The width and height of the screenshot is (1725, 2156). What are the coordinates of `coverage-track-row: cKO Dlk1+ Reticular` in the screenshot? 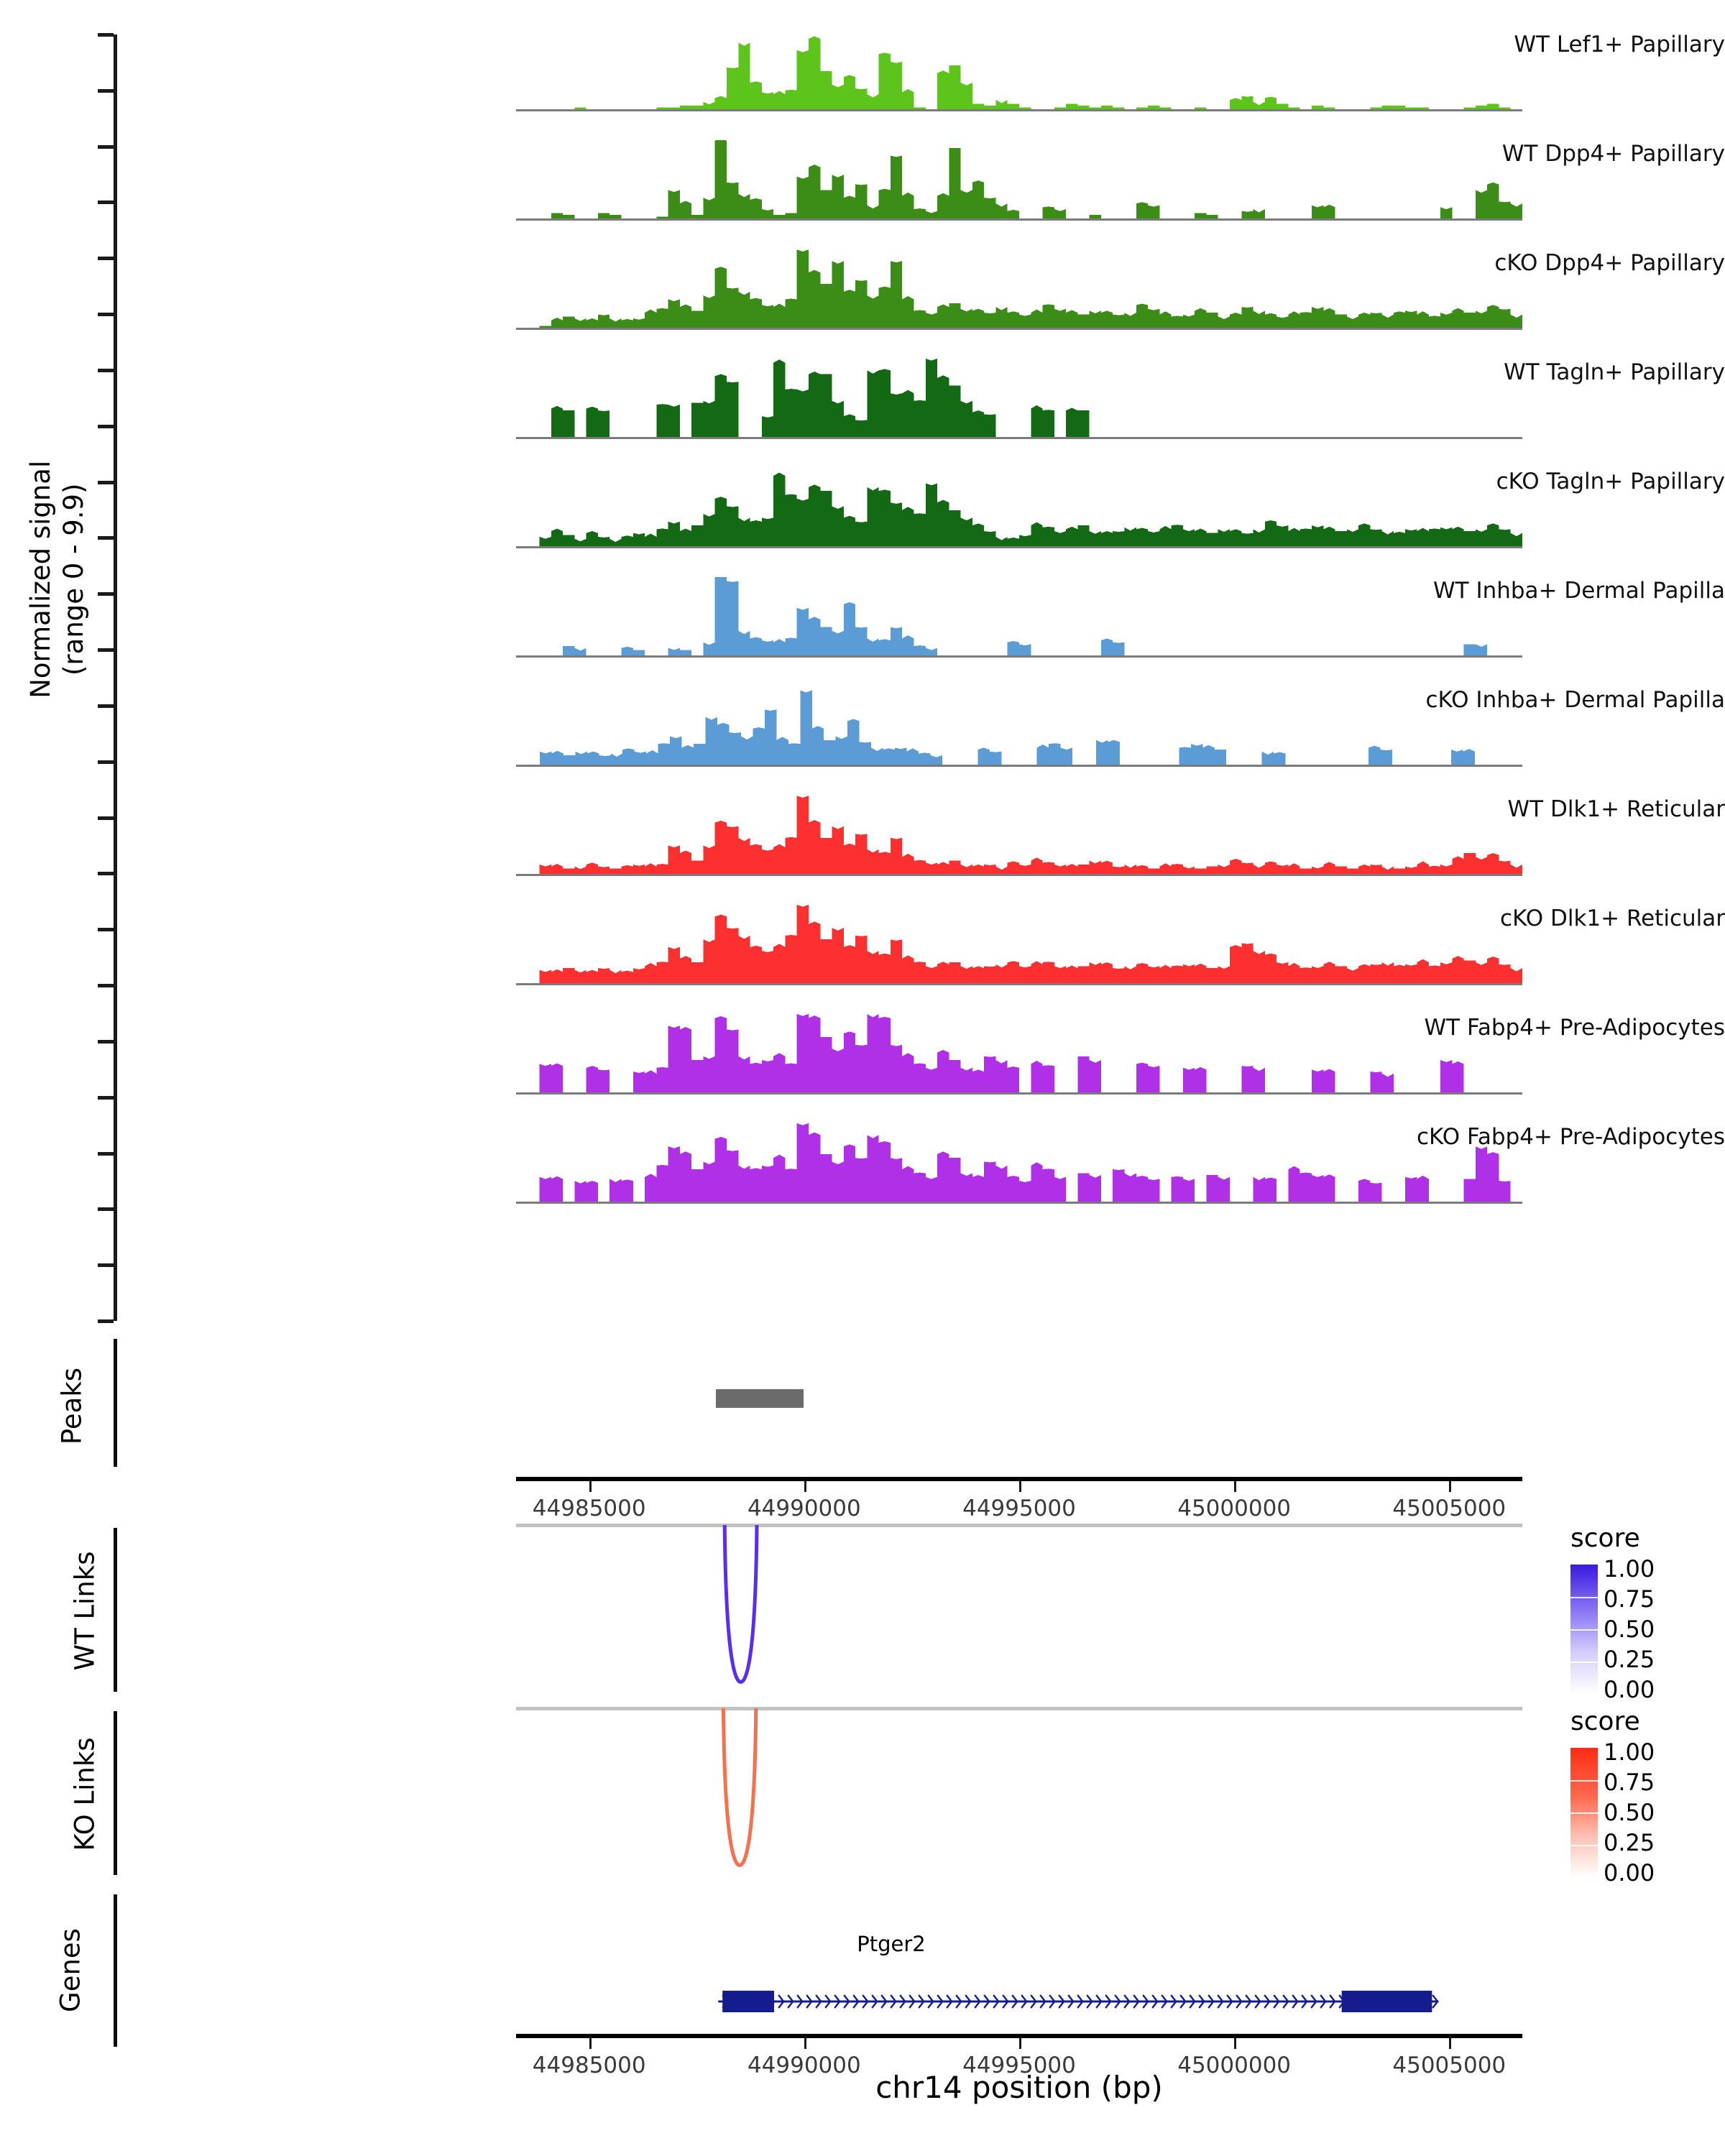 It's located at (862, 950).